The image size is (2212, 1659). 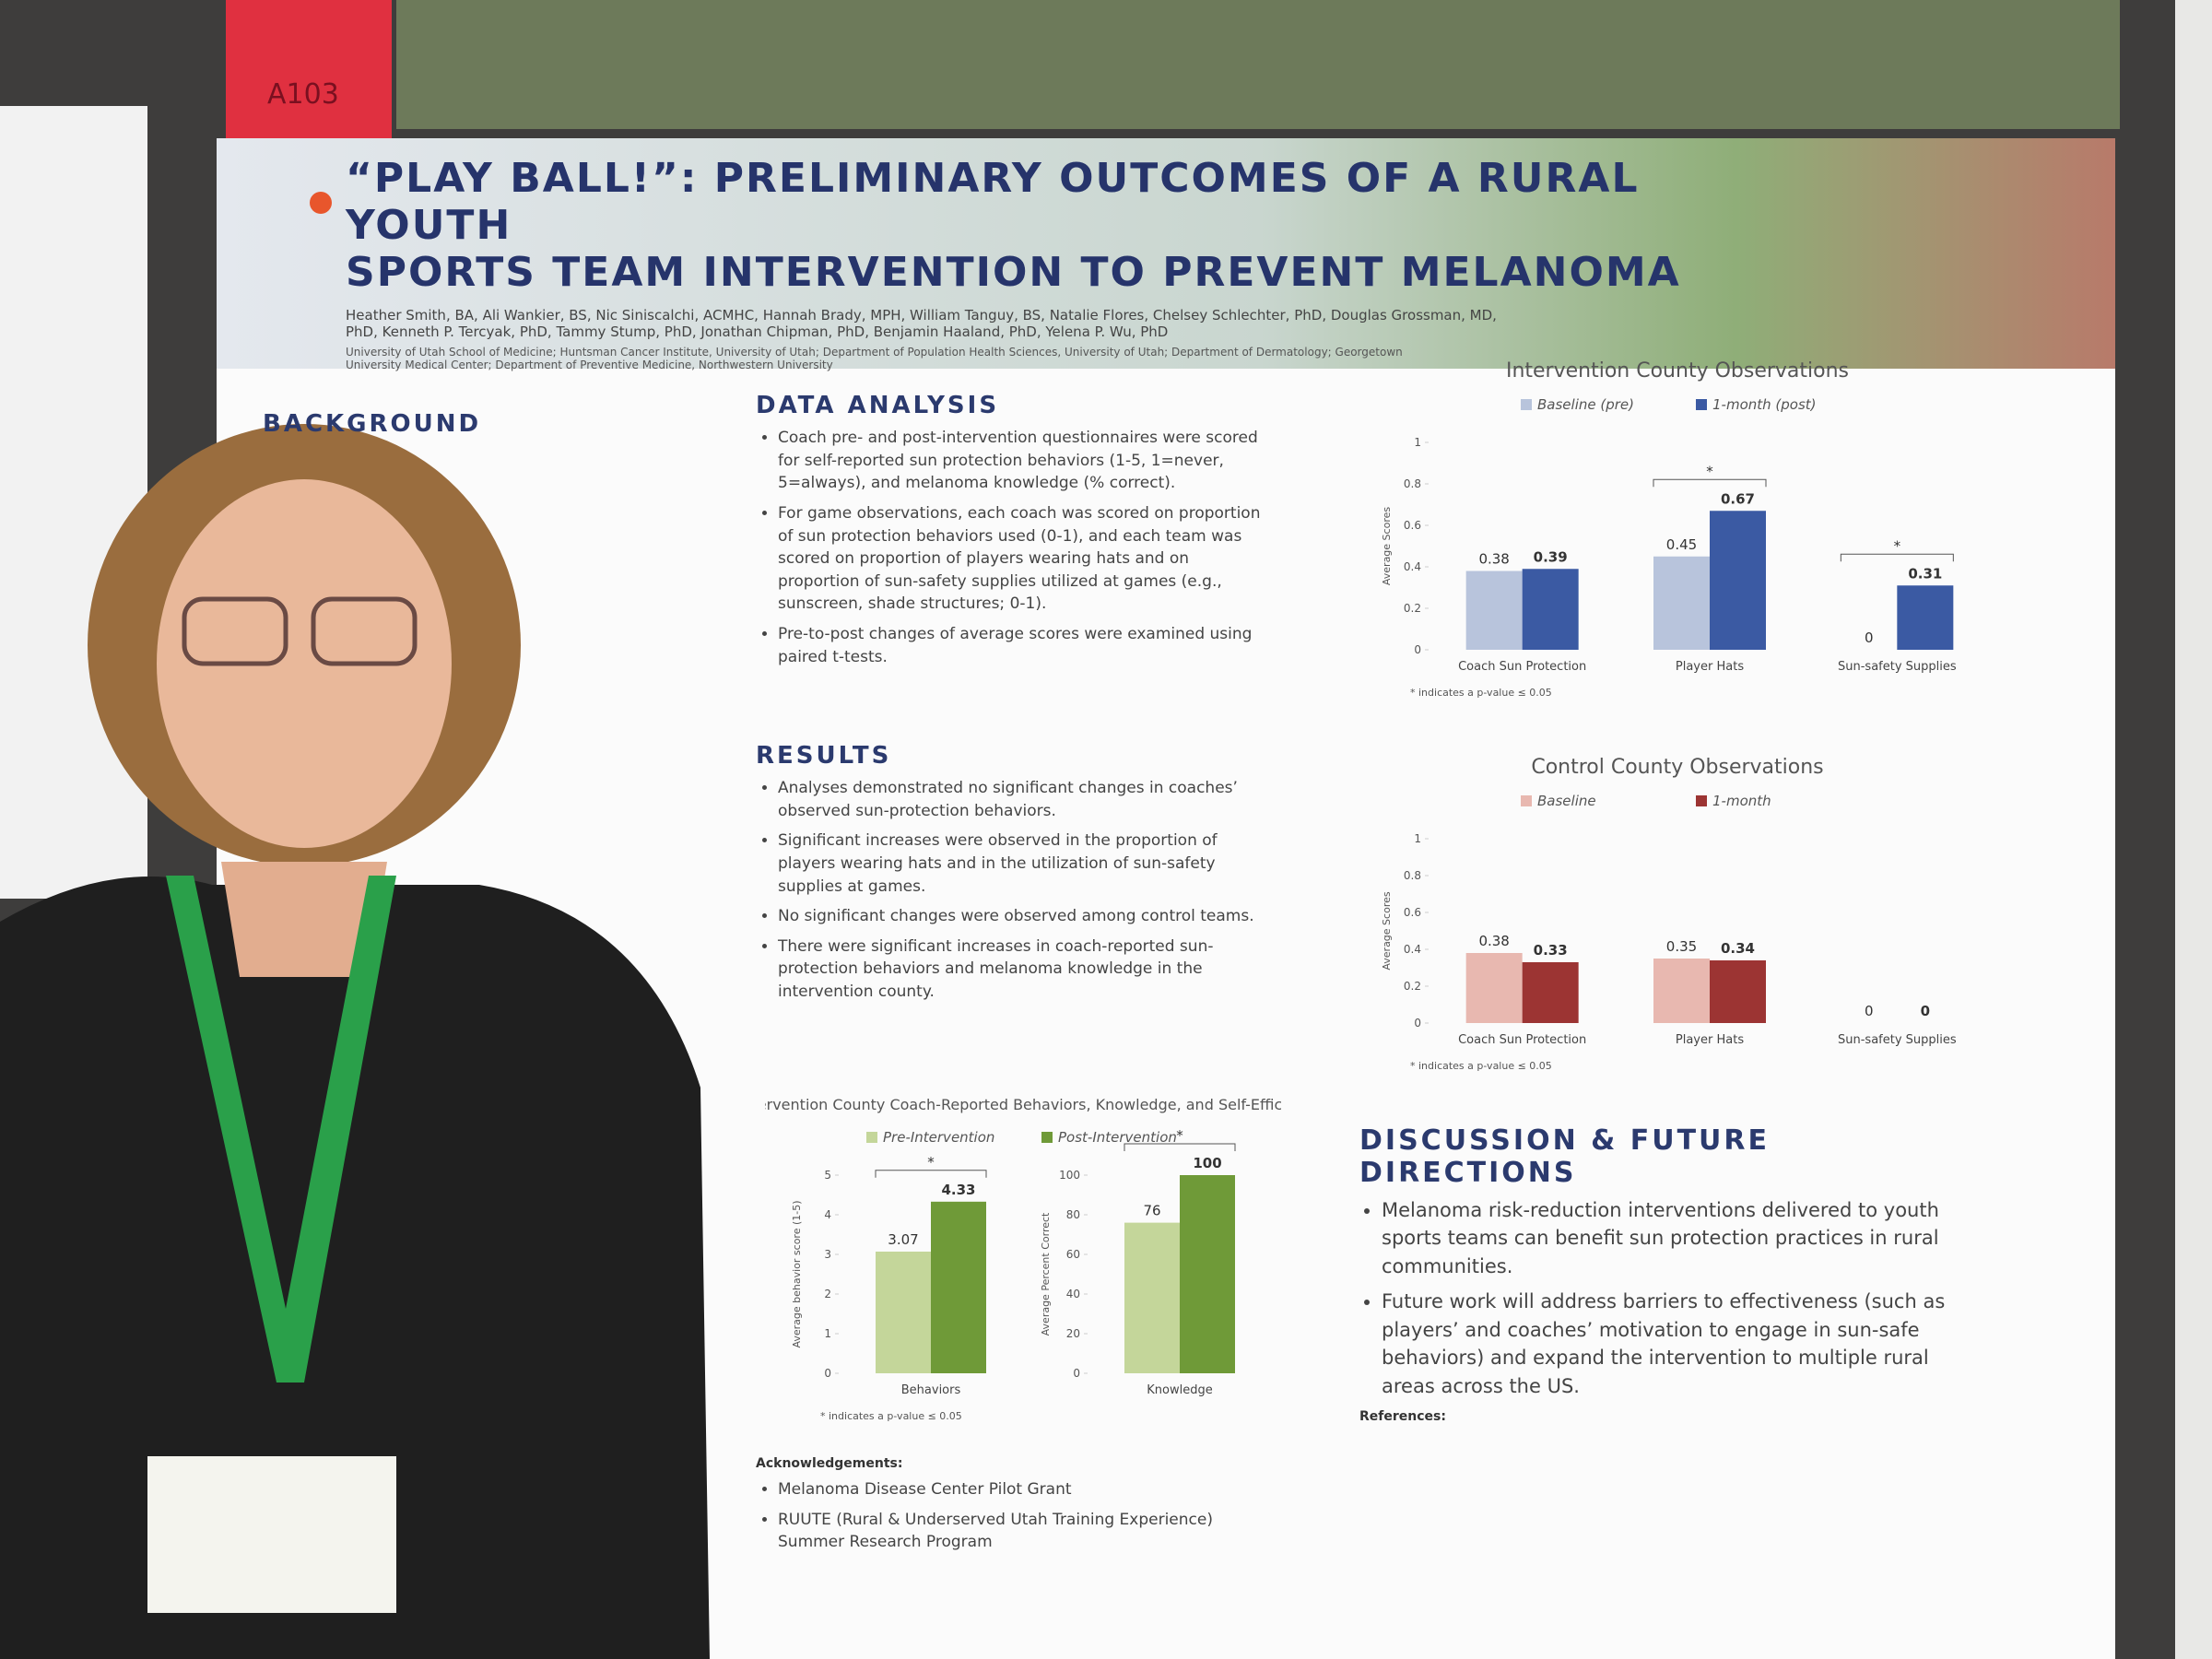 I want to click on room-sign: A103, so click(x=303, y=94).